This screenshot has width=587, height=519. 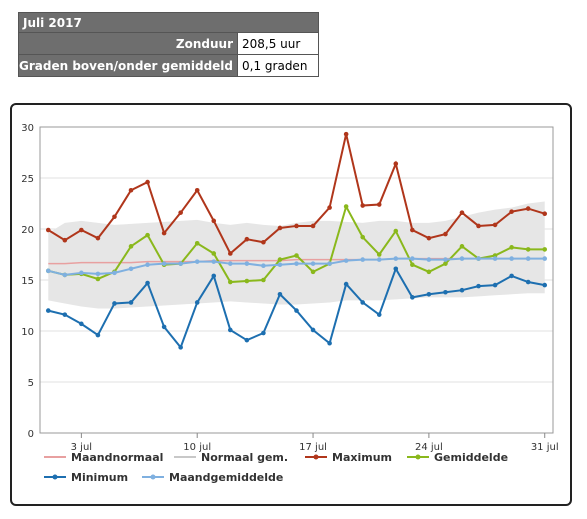 What do you see at coordinates (128, 43) in the screenshot?
I see `sunshine-label: Zonduur` at bounding box center [128, 43].